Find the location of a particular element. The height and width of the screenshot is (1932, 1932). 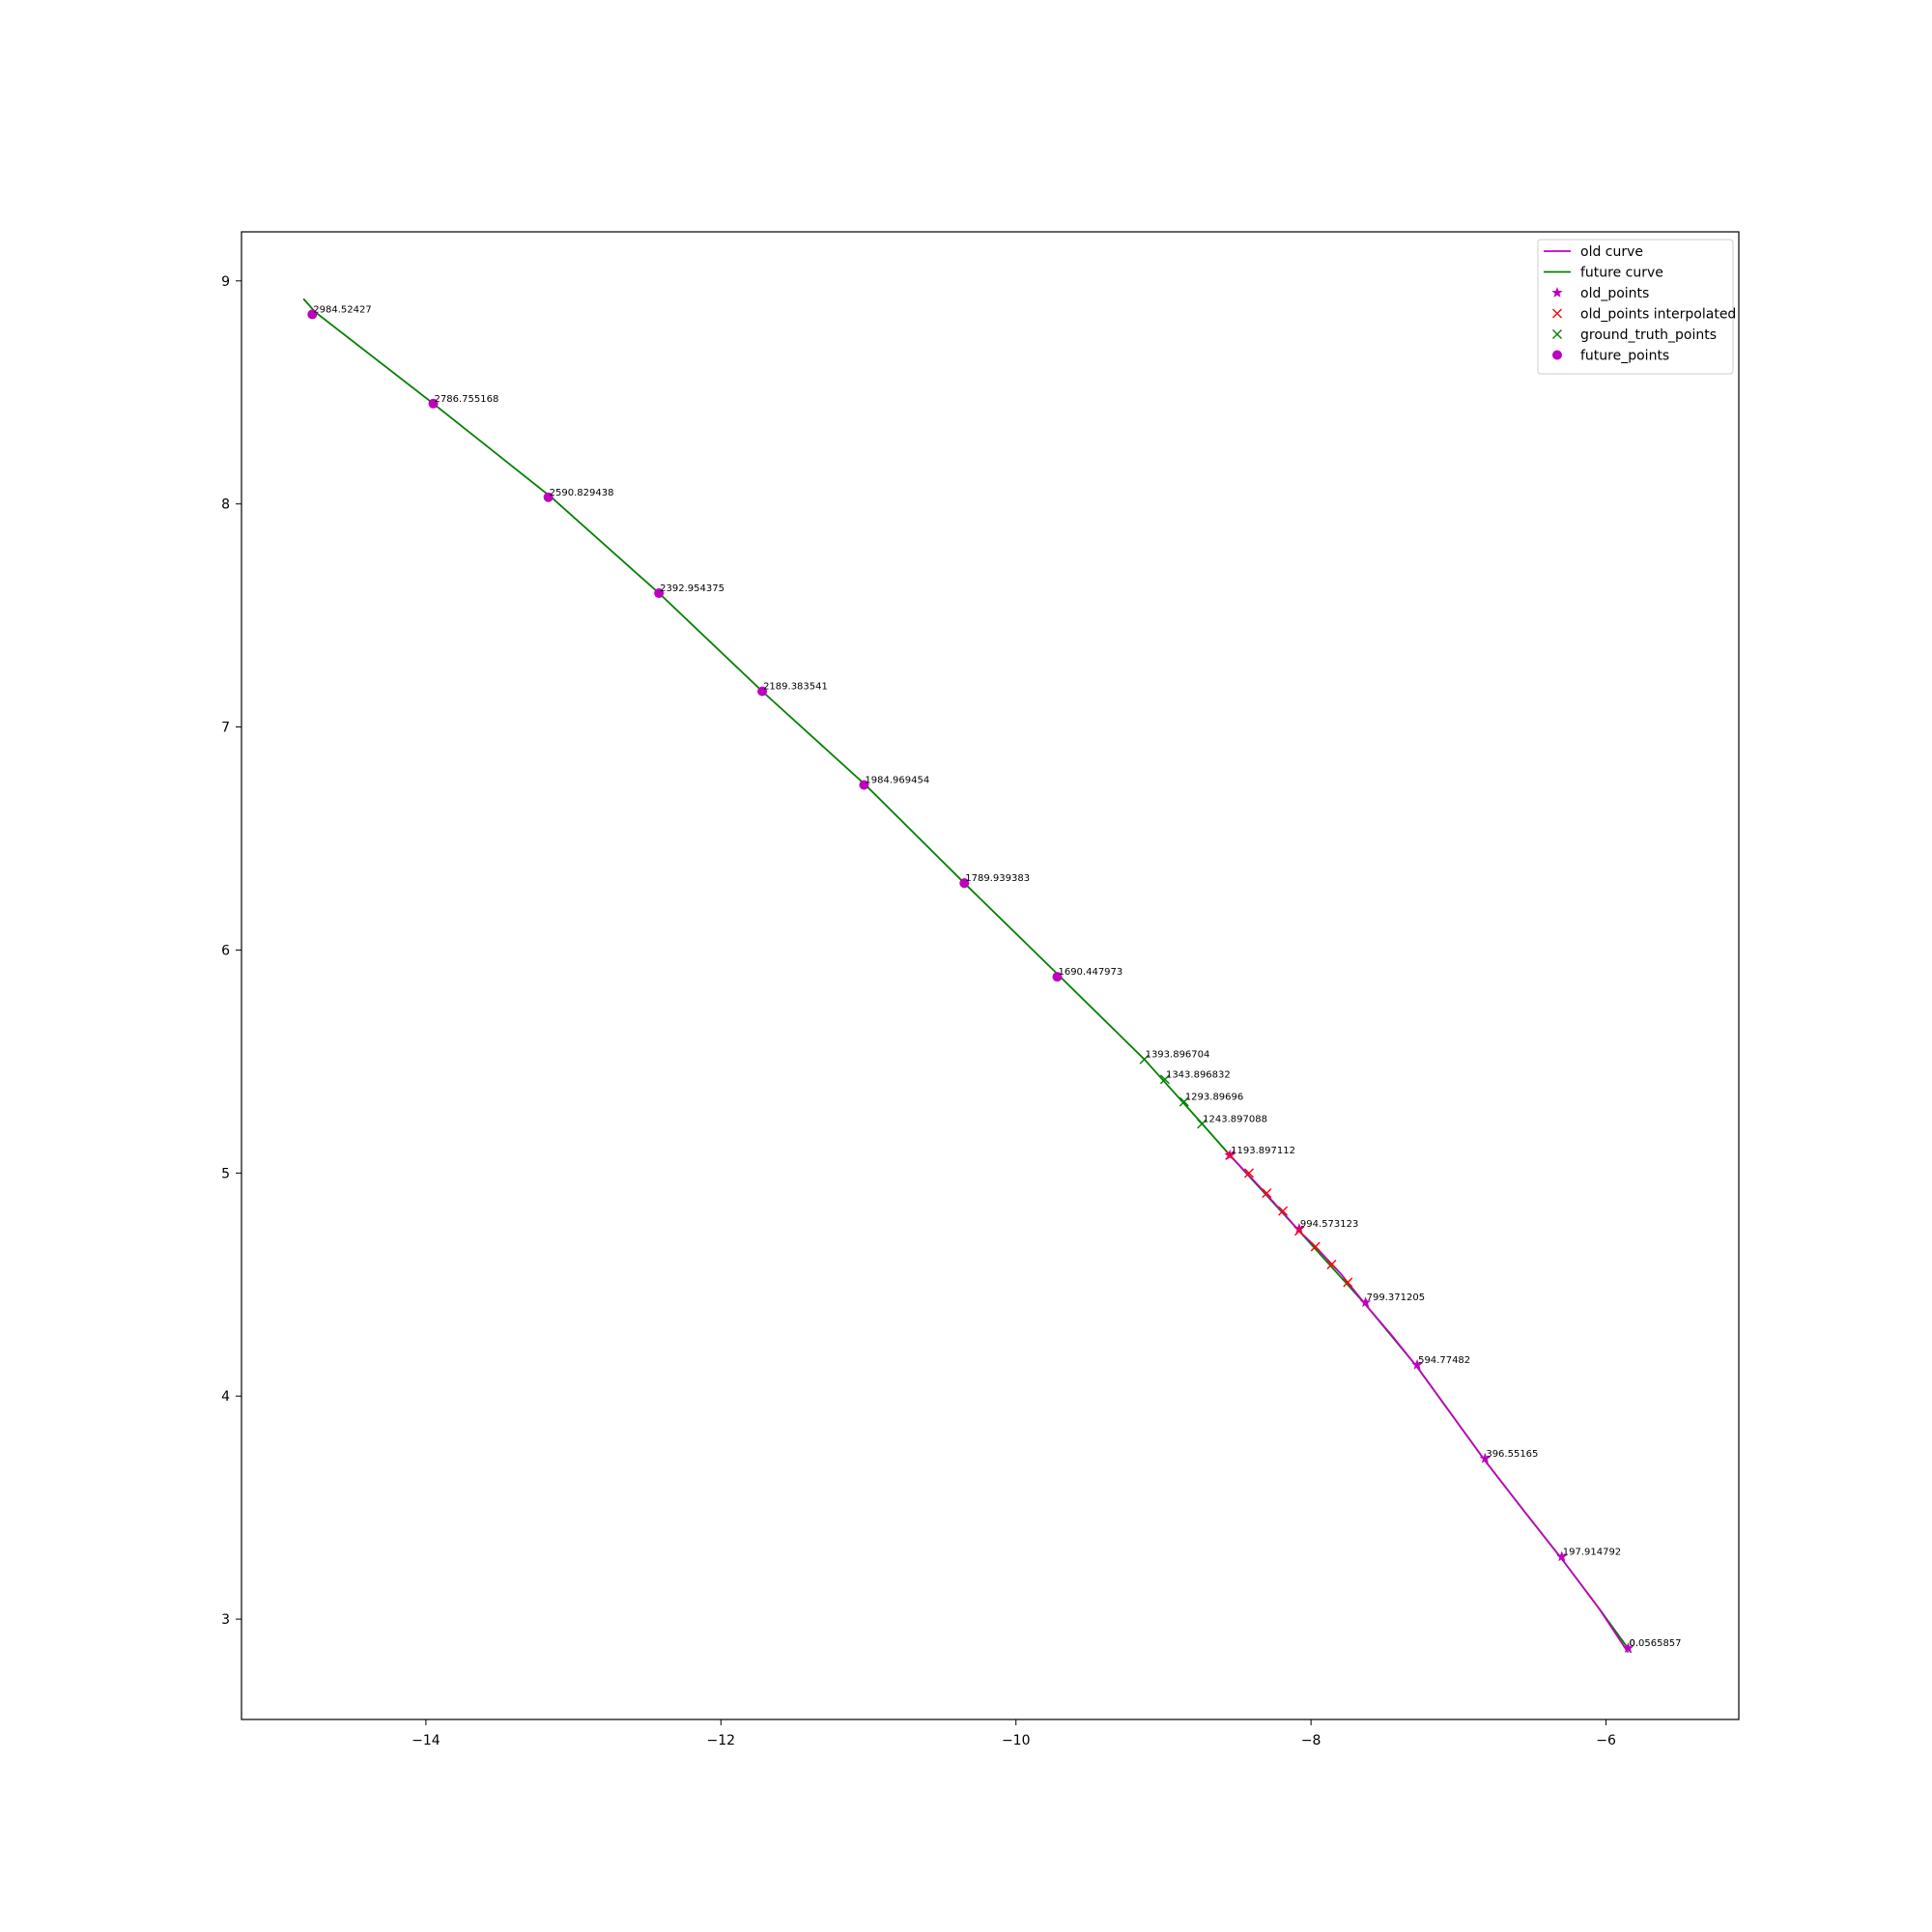

point-label: 1243.897088 is located at coordinates (1235, 1120).